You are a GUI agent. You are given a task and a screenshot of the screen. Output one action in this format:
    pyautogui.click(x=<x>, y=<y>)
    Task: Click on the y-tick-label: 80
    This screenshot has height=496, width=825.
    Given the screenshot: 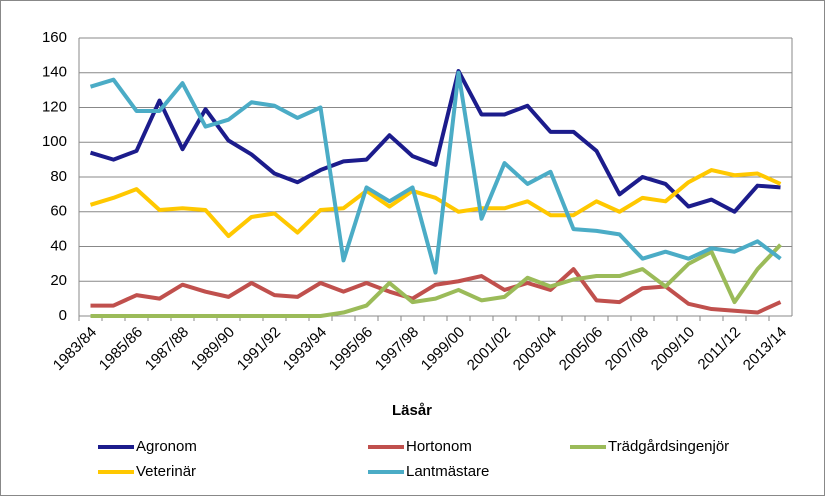 What is the action you would take?
    pyautogui.click(x=58, y=176)
    